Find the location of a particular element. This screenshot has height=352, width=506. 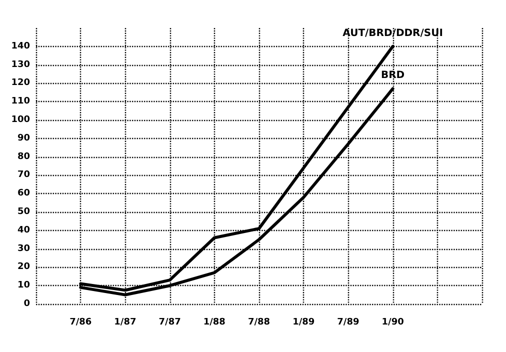

y-tick-label: 0 is located at coordinates (27, 304).